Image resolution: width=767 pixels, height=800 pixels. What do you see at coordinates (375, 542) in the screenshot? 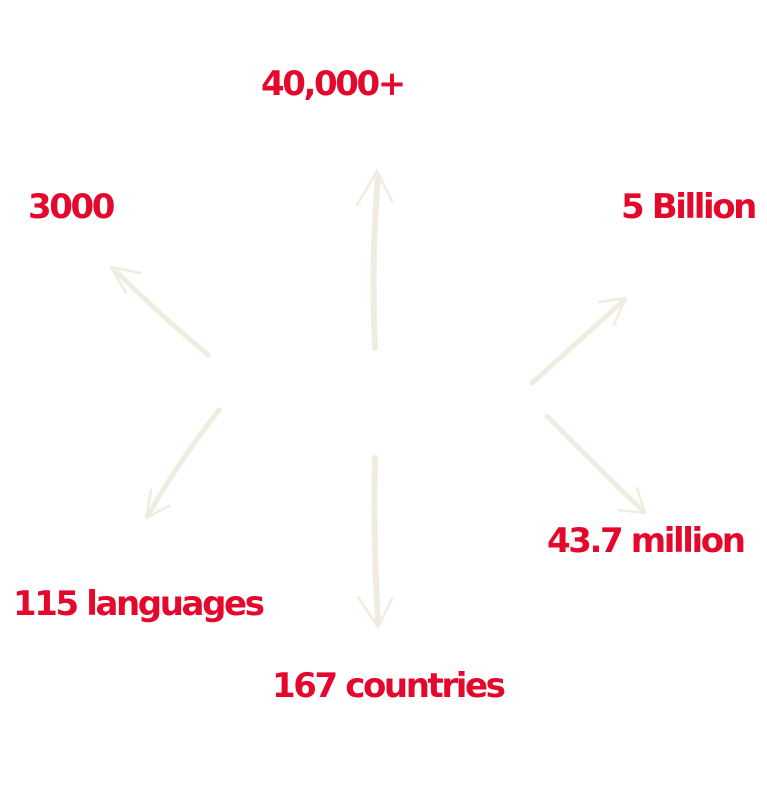
I see `arrow-down-icon` at bounding box center [375, 542].